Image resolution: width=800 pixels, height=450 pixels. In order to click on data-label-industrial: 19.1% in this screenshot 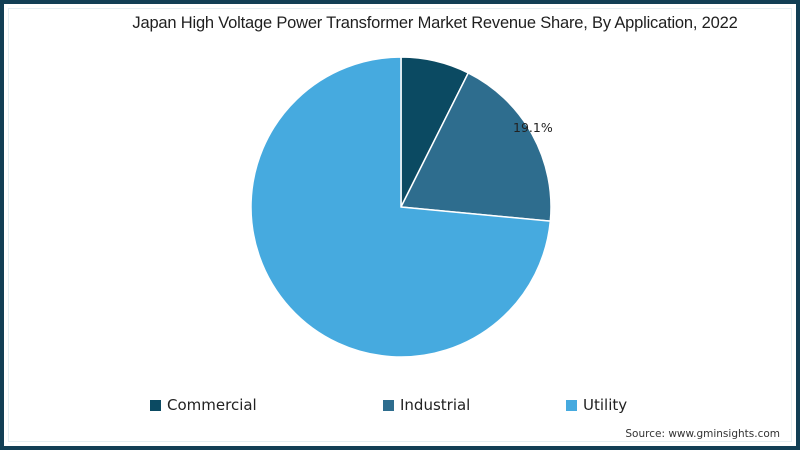, I will do `click(533, 127)`.